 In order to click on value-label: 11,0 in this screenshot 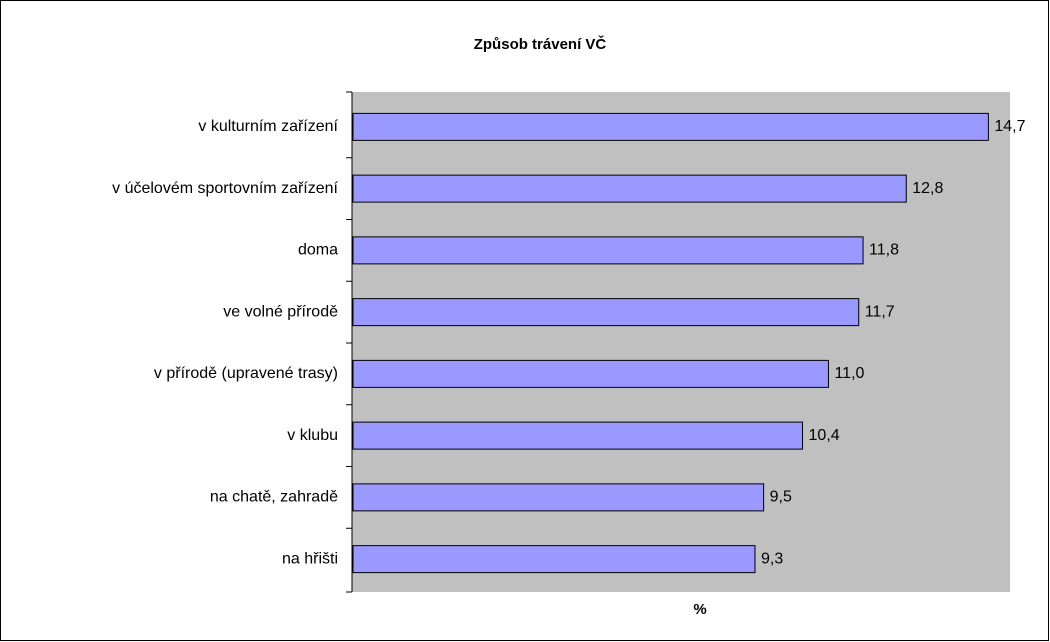, I will do `click(849, 373)`.